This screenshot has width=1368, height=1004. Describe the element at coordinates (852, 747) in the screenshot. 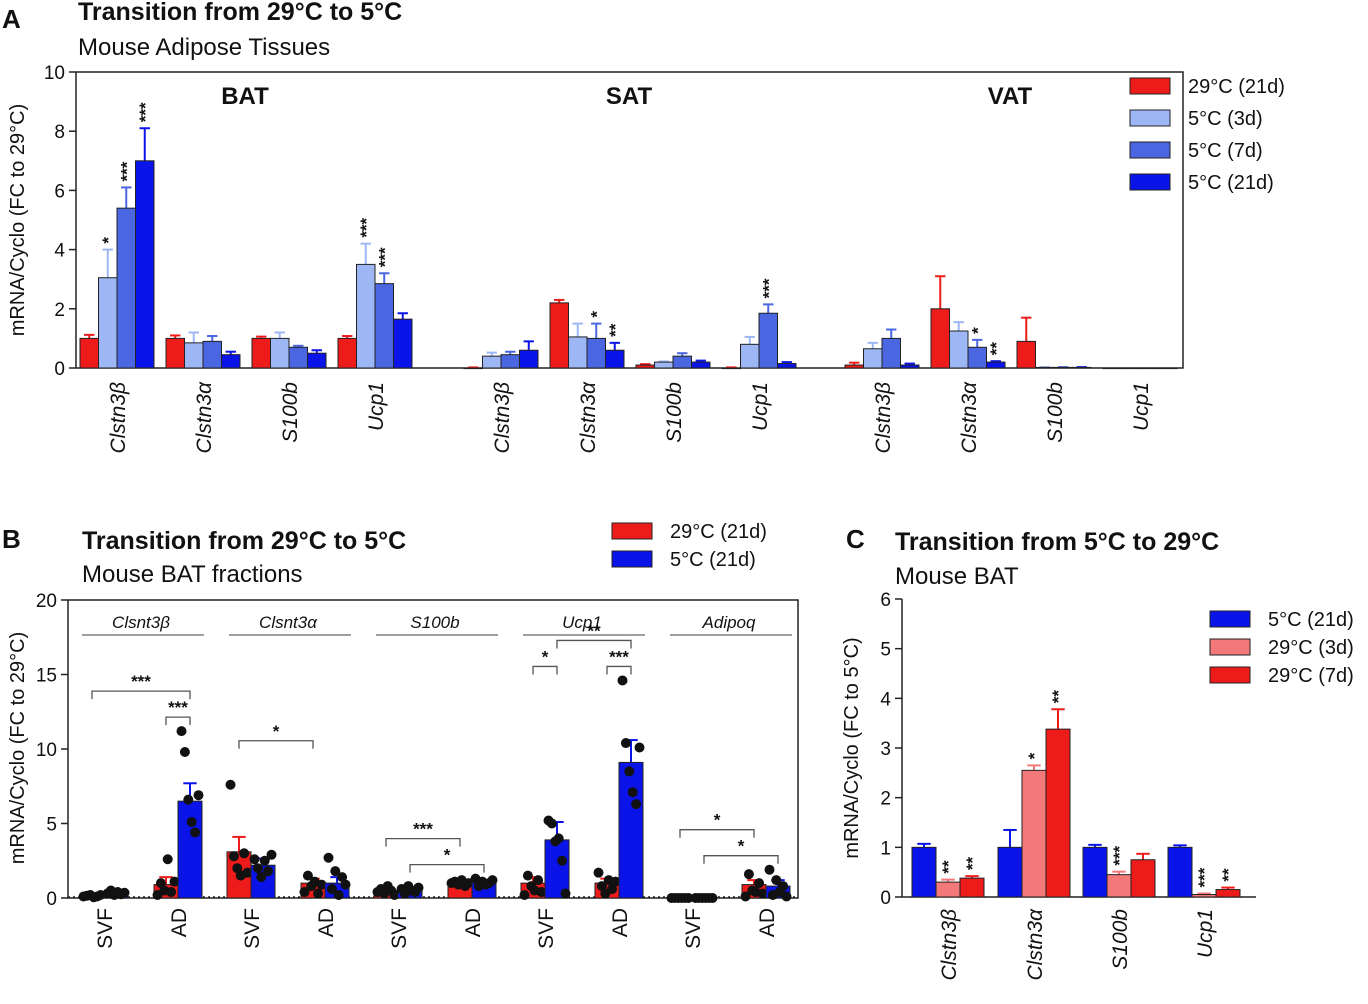

I see `panel-c-ylabel: mRNA/Cyclo (FC to 5°C)` at that location.